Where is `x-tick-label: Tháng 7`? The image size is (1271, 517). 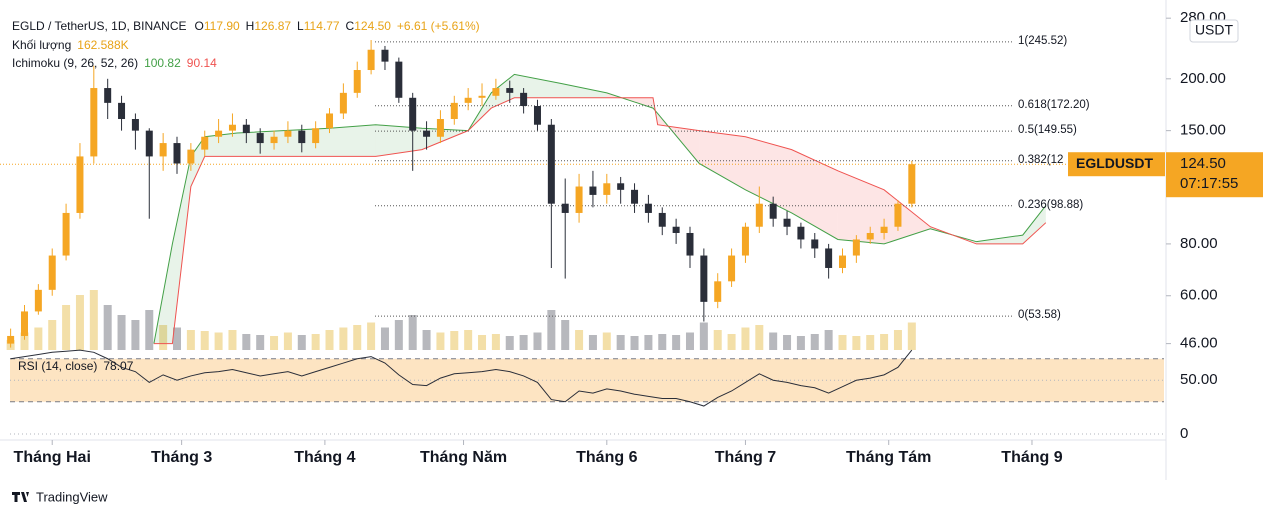 x-tick-label: Tháng 7 is located at coordinates (745, 457).